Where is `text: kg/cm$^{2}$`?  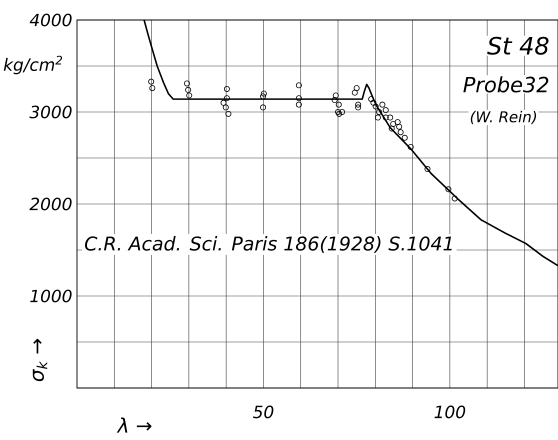 text: kg/cm$^{2}$ is located at coordinates (33, 65).